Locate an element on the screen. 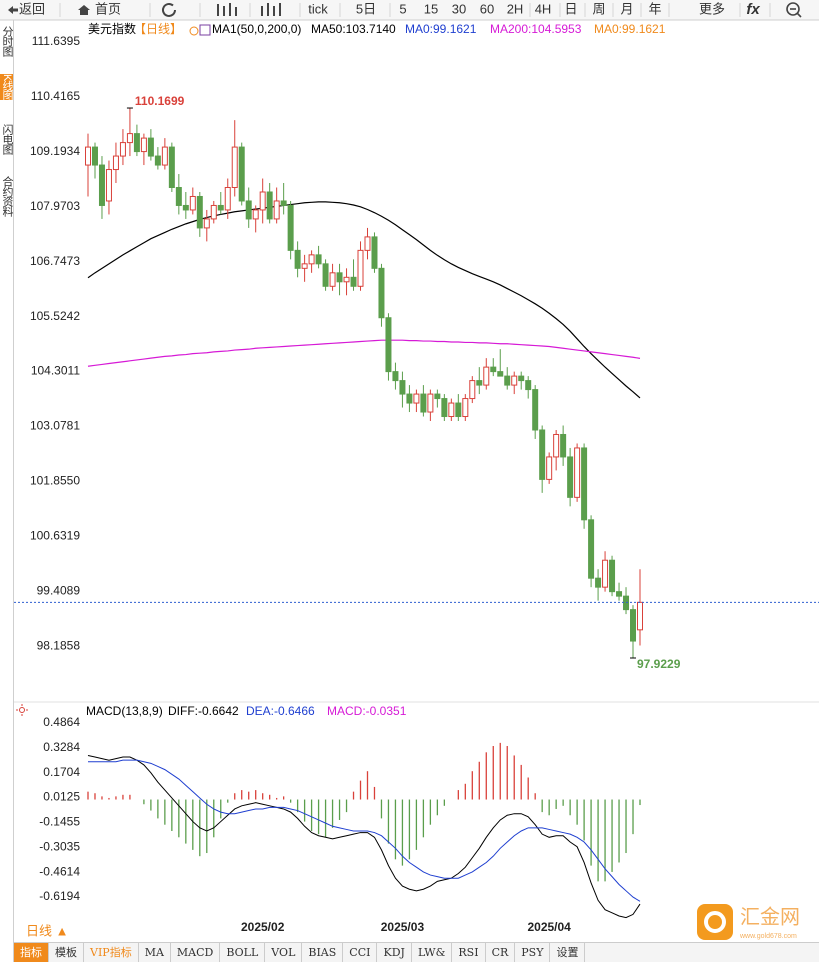 This screenshot has width=819, height=962. toolbar-button: 30 is located at coordinates (459, 8).